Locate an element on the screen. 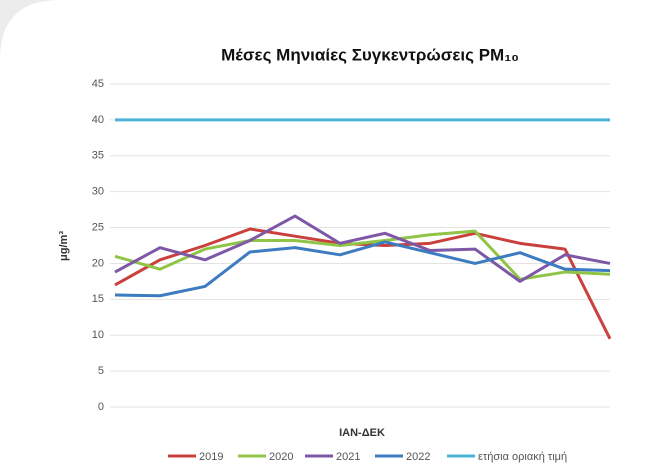 This screenshot has width=646, height=465. y-tick-label: 5 is located at coordinates (101, 371).